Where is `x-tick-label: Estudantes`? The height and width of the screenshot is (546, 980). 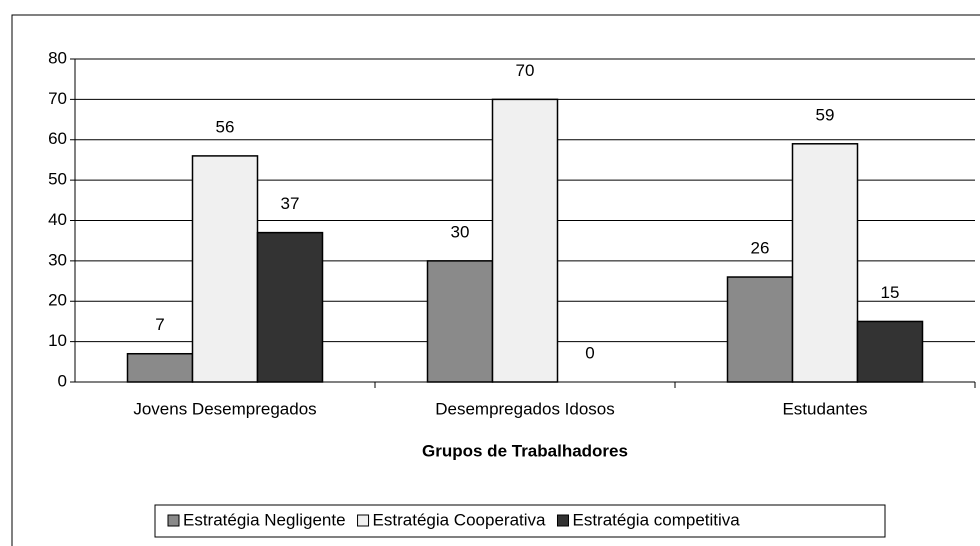 x-tick-label: Estudantes is located at coordinates (824, 408).